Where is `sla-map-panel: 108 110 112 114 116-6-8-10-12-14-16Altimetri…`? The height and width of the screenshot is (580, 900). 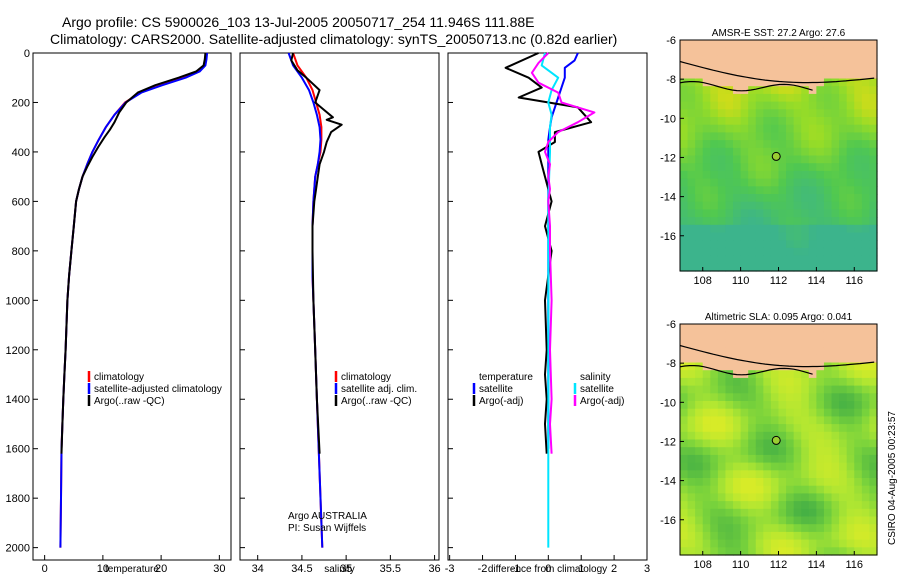
sla-map-panel: 108 110 112 114 116-6-8-10-12-14-16Altimetri… is located at coordinates (769, 441).